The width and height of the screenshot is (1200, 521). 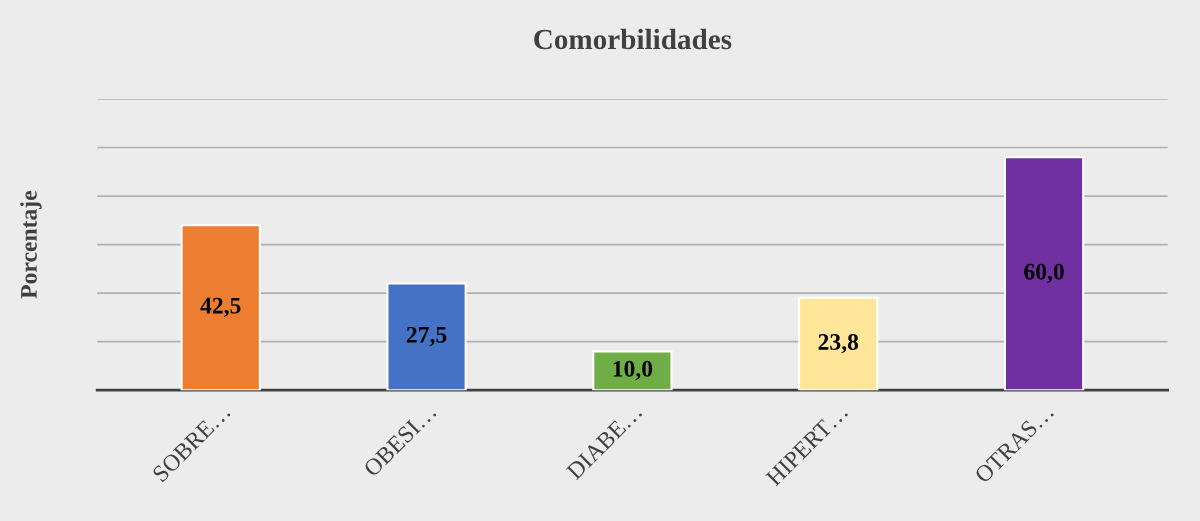 I want to click on chart-title: Comorbilidades, so click(x=633, y=39).